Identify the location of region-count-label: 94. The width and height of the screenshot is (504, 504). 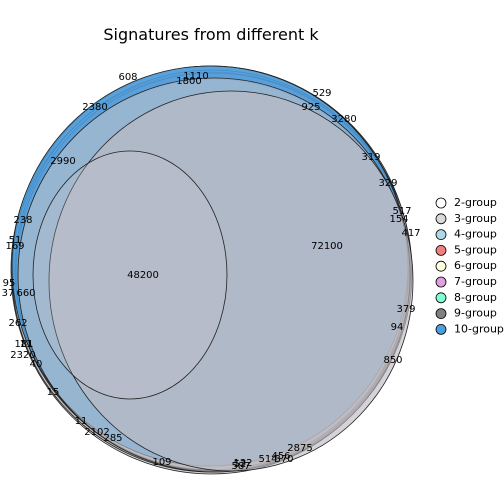
(397, 327).